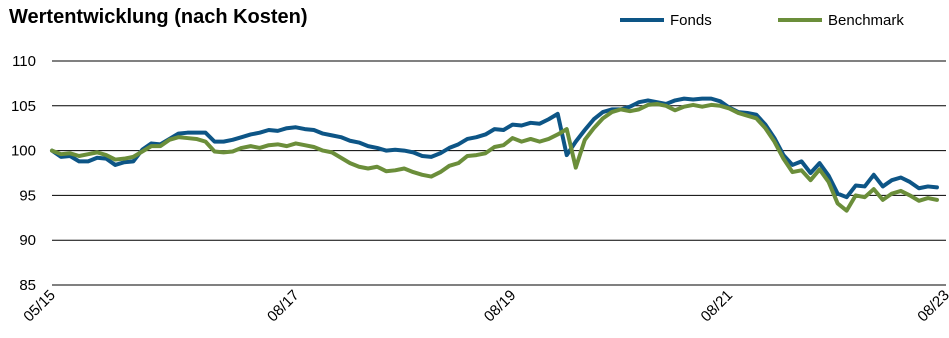 This screenshot has height=338, width=949. Describe the element at coordinates (23, 106) in the screenshot. I see `y-tick-label: 105` at that location.